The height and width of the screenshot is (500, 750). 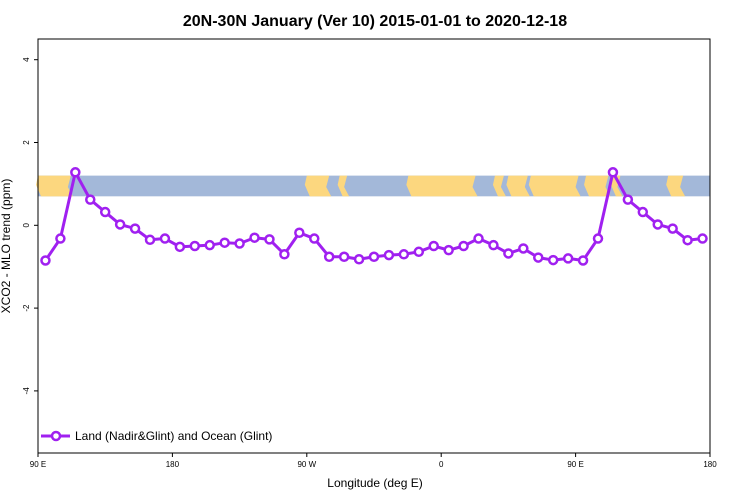 I want to click on y-tick-label: -2, so click(x=26, y=308).